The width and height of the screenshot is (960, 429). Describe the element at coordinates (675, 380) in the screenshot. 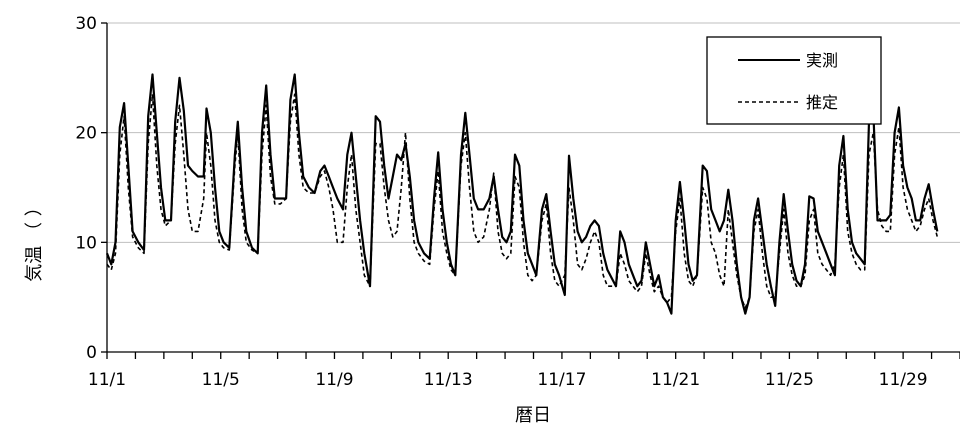

I see `x-tick-label: 11/21` at that location.